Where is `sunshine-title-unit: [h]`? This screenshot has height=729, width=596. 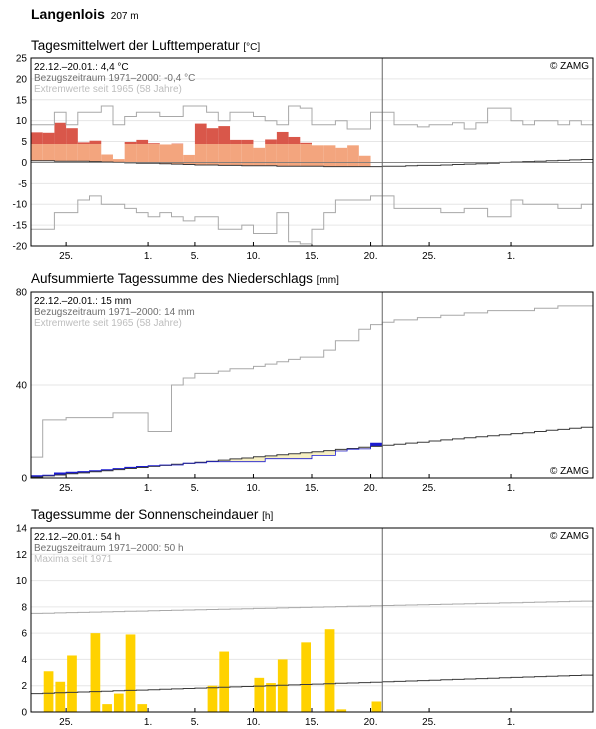 sunshine-title-unit: [h] is located at coordinates (268, 516).